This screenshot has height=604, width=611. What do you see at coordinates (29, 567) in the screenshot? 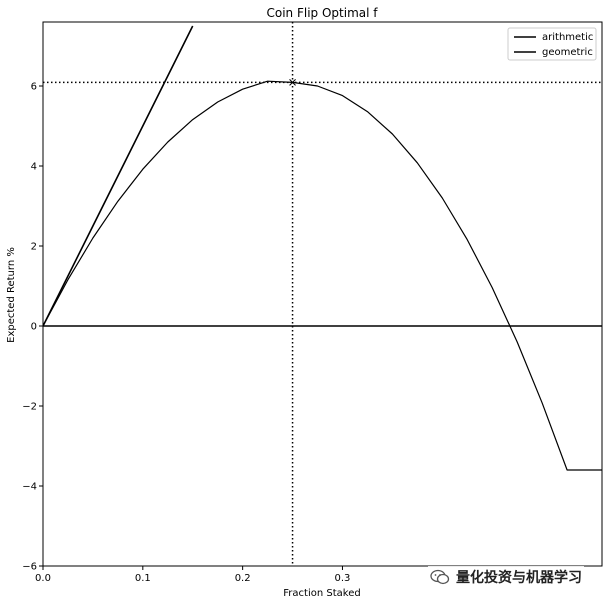
I see `y-tick-label: −6` at bounding box center [29, 567].